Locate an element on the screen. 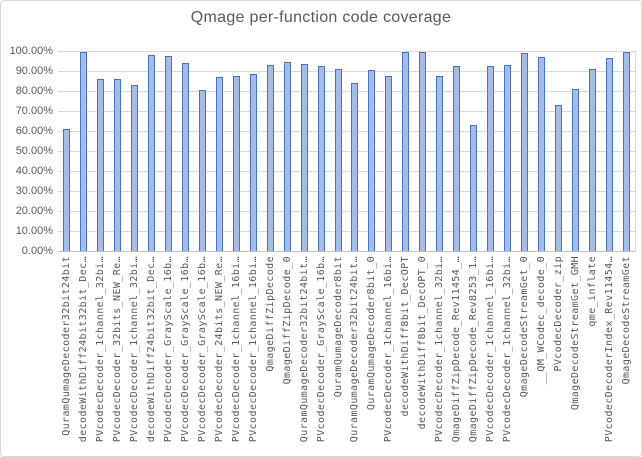 The height and width of the screenshot is (457, 642). bar-QmageDecodeStreamGet is located at coordinates (626, 151).